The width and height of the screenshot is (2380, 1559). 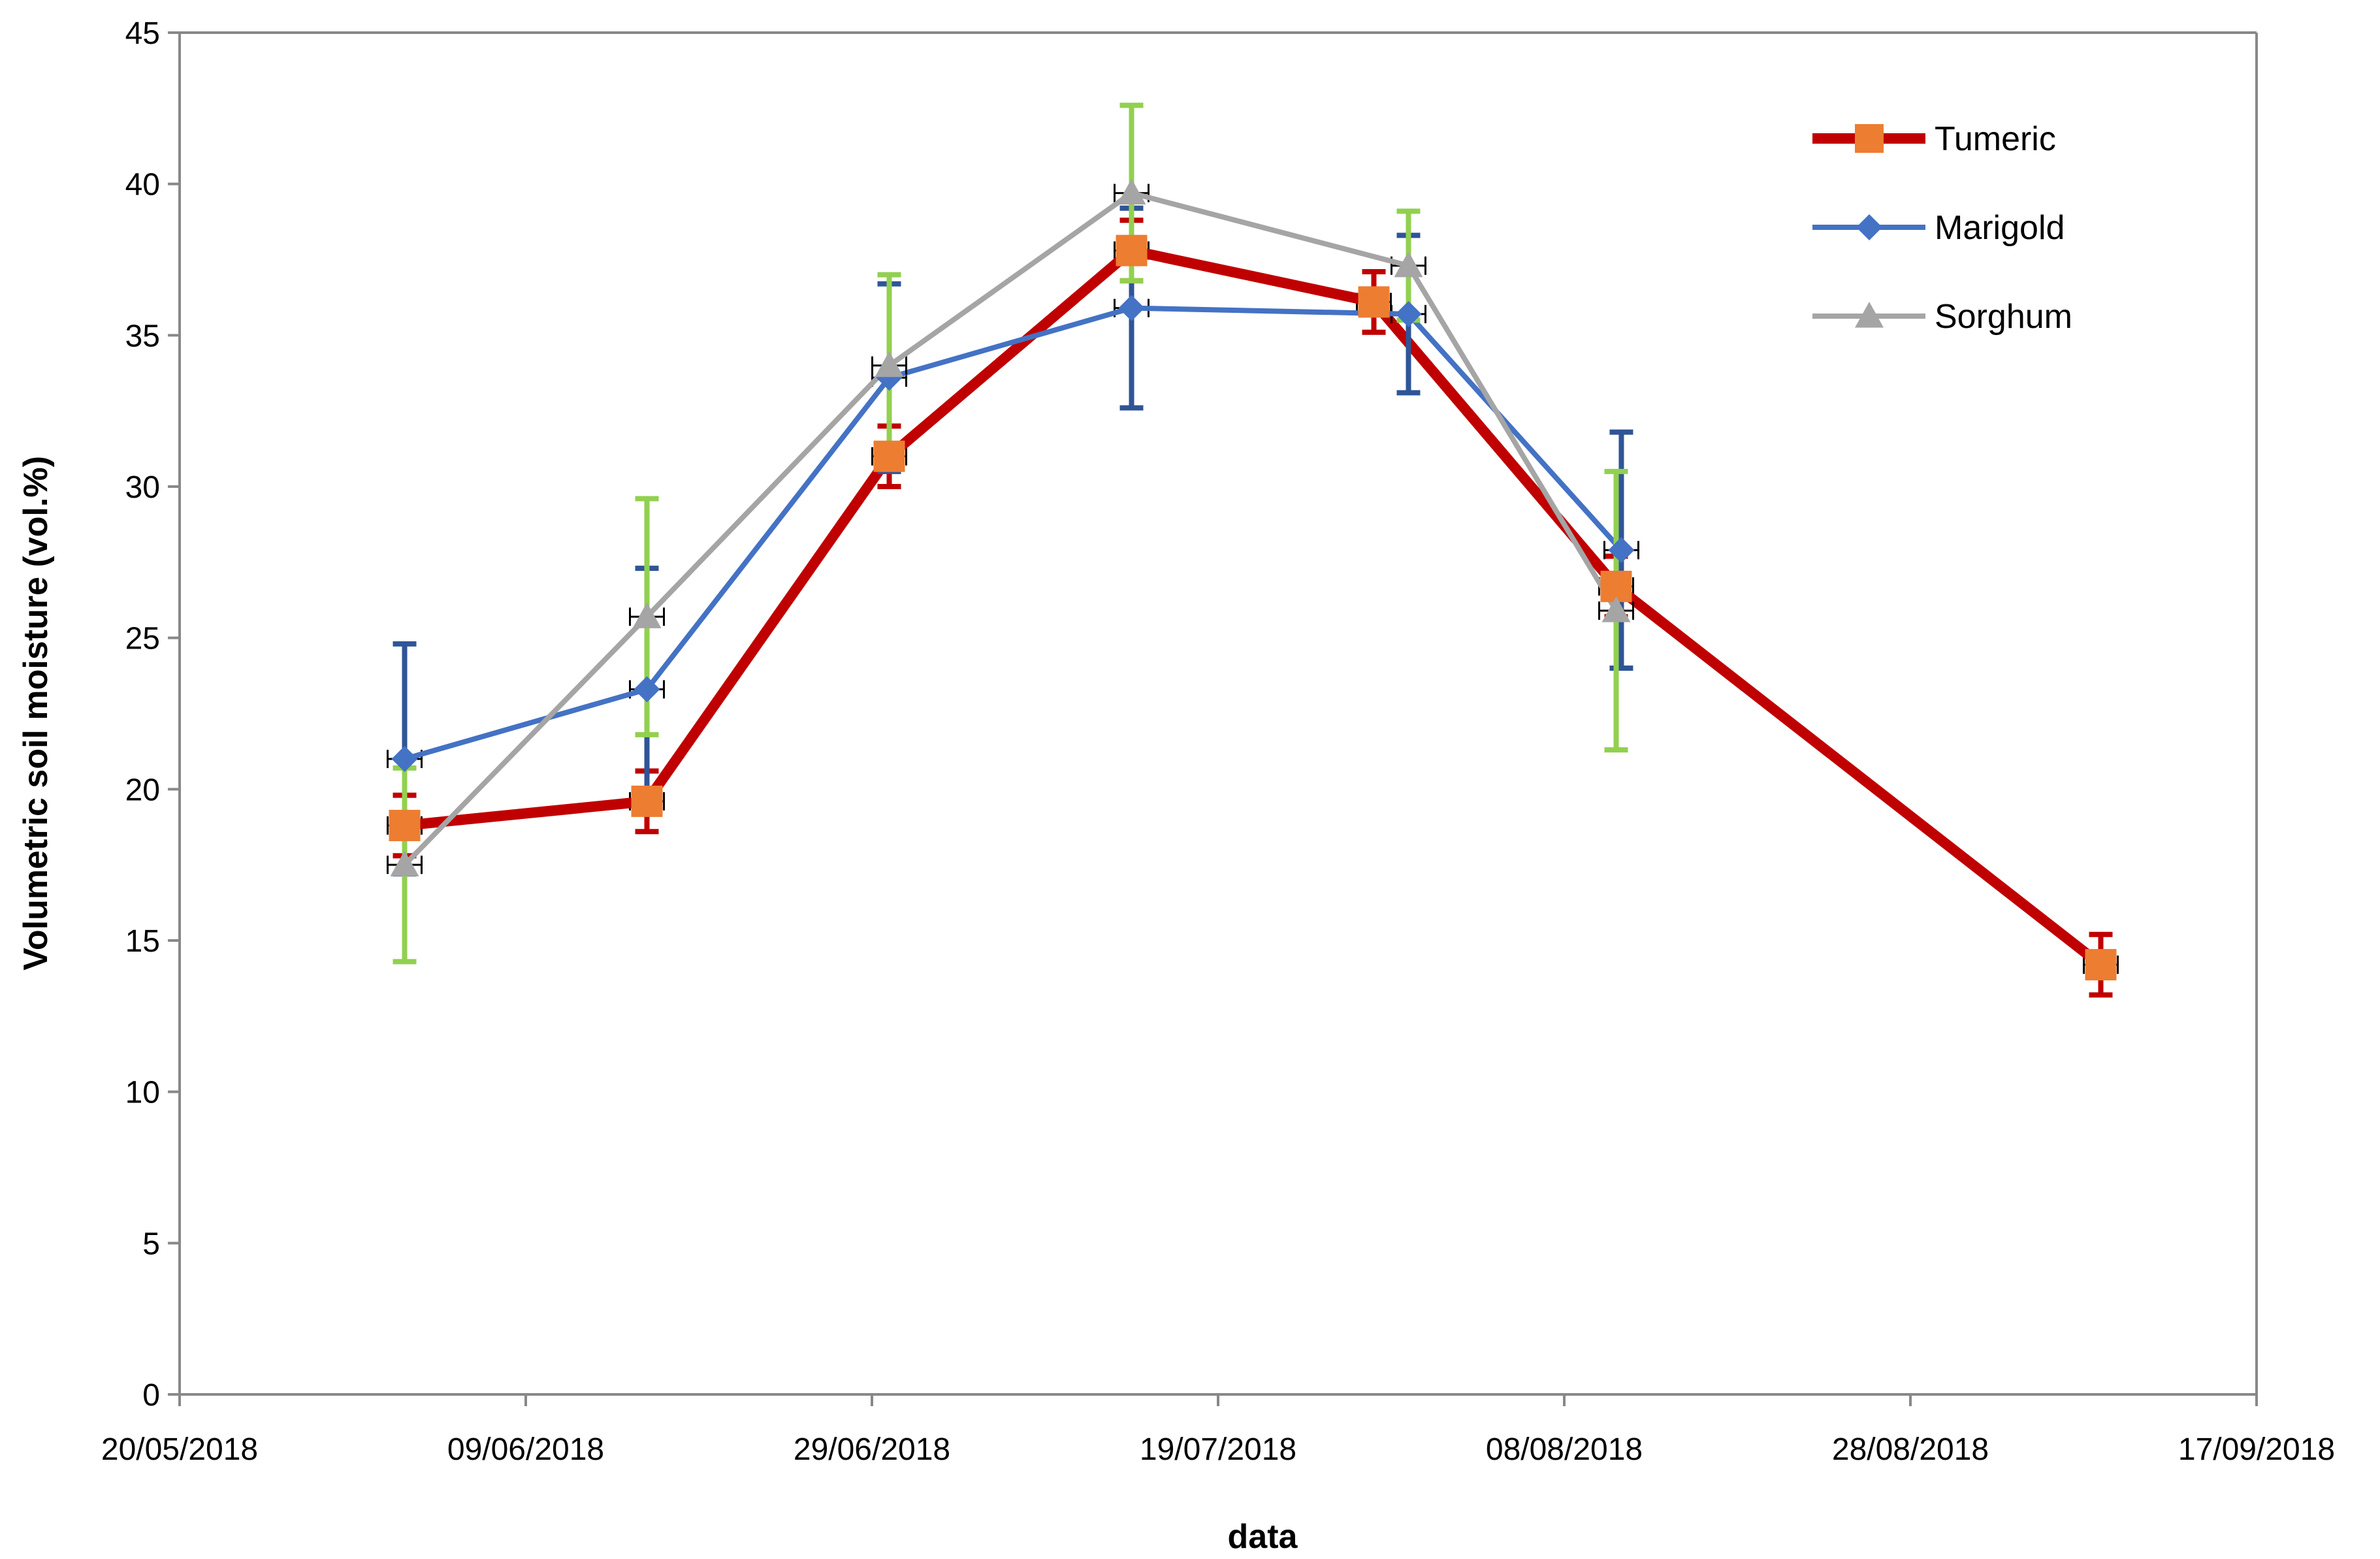 What do you see at coordinates (142, 941) in the screenshot?
I see `y-tick-label: 15` at bounding box center [142, 941].